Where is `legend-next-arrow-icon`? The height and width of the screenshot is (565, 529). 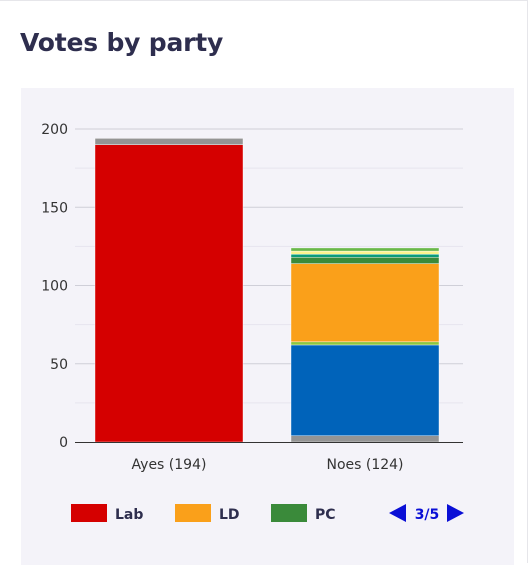
legend-next-arrow-icon is located at coordinates (455, 513).